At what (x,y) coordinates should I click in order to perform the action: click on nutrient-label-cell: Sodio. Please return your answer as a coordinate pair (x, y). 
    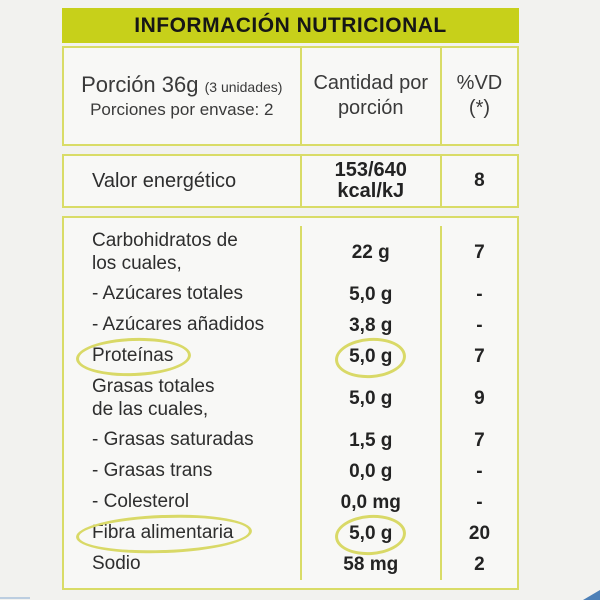
    Looking at the image, I should click on (182, 564).